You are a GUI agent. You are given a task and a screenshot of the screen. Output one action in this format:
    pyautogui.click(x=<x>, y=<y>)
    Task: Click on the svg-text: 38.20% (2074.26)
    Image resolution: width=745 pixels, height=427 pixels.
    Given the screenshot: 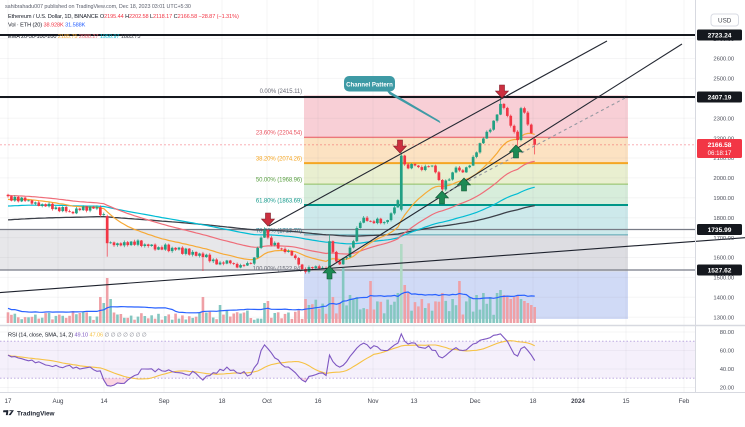 What is the action you would take?
    pyautogui.click(x=279, y=160)
    